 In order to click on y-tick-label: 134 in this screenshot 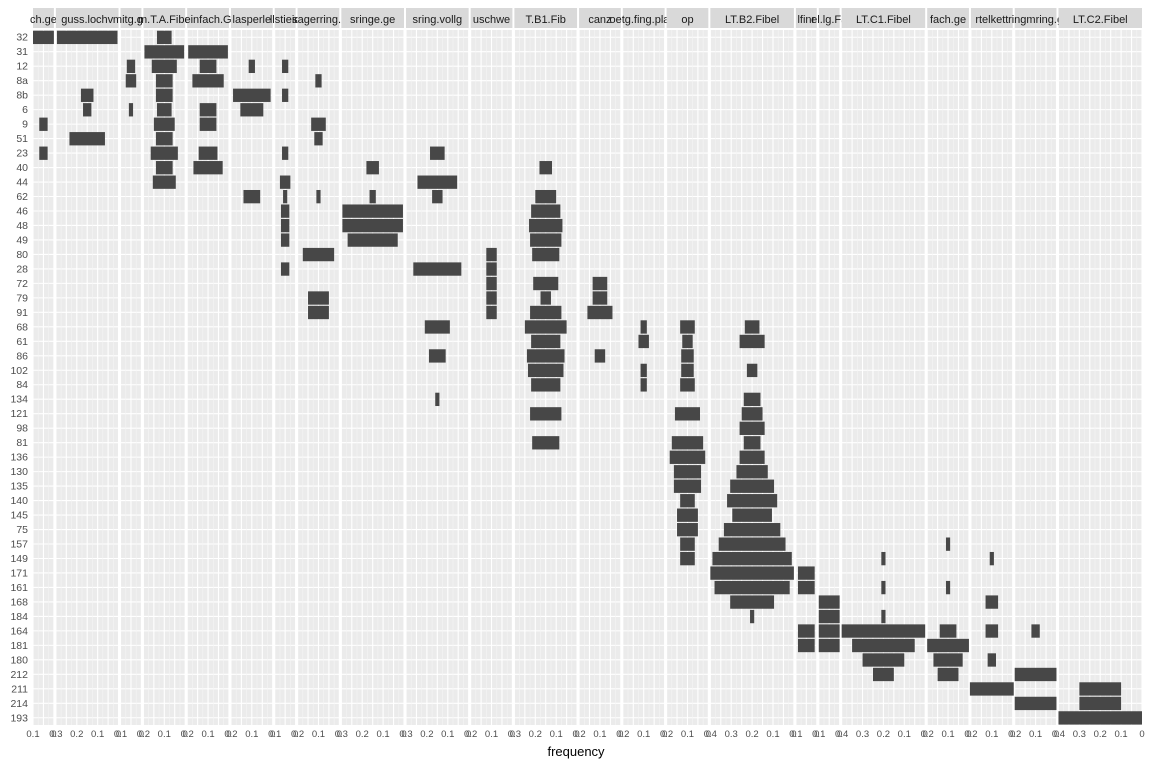, I will do `click(19, 400)`.